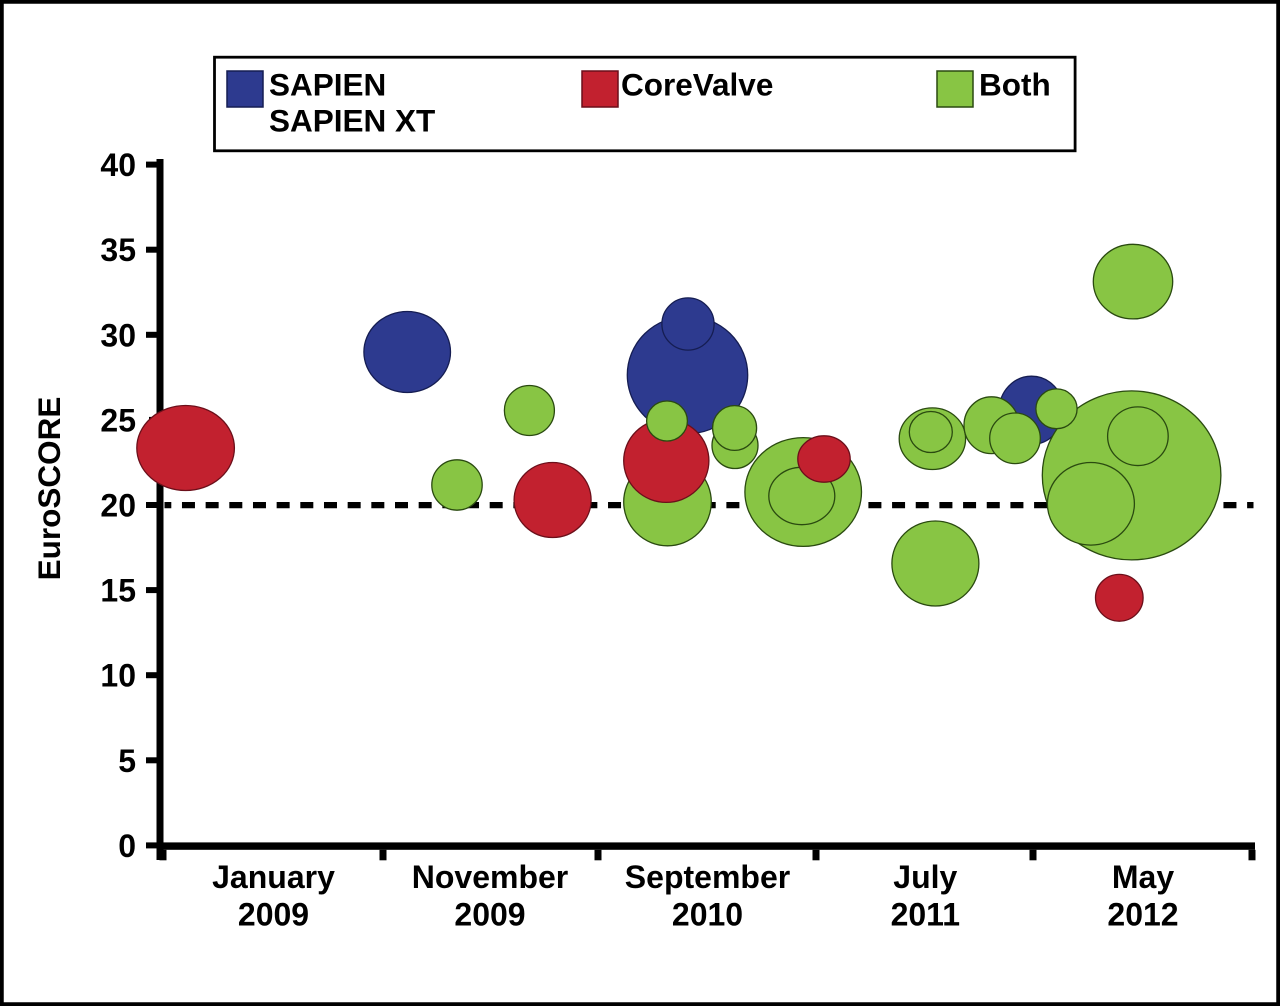 The image size is (1280, 1006). What do you see at coordinates (118, 250) in the screenshot?
I see `svg-text: 35` at bounding box center [118, 250].